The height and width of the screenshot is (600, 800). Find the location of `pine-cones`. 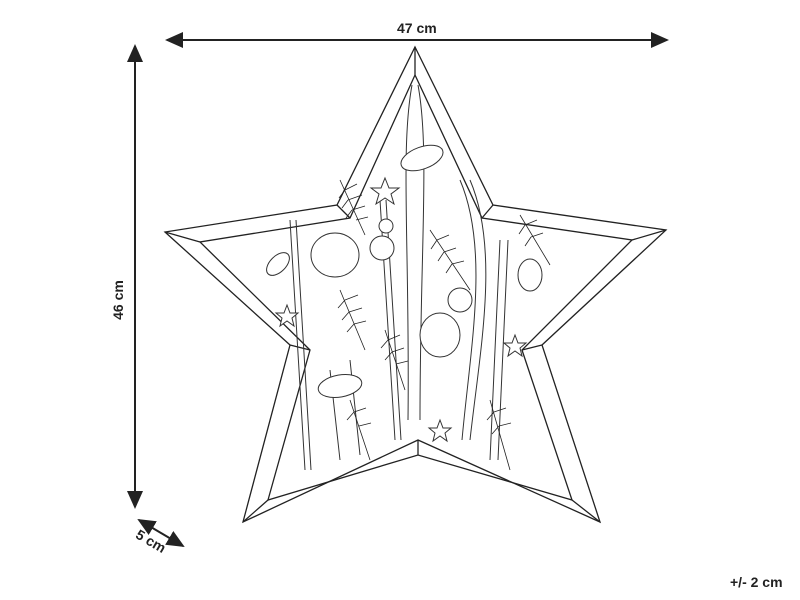

pine-cones is located at coordinates (404, 271).